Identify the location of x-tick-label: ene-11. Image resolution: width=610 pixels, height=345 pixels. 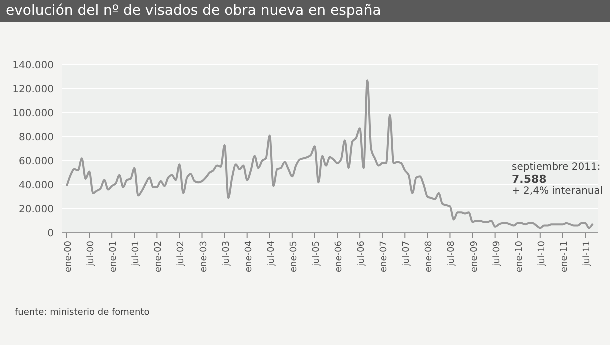
(565, 256).